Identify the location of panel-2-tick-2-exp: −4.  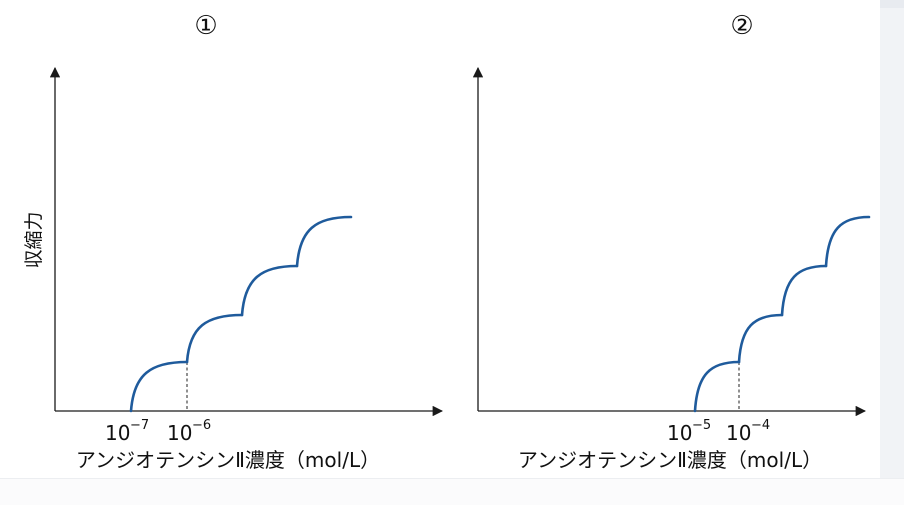
(760, 425).